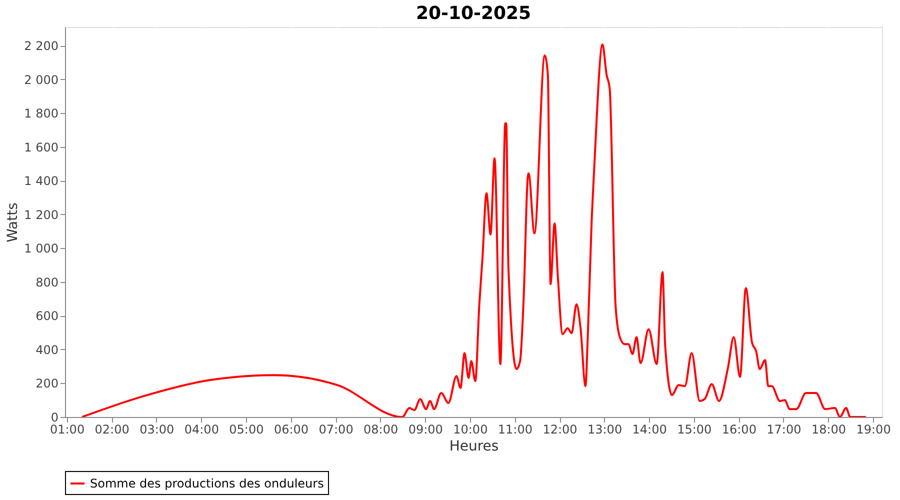 Image resolution: width=900 pixels, height=500 pixels. Describe the element at coordinates (41, 147) in the screenshot. I see `y-tick-label: 1 600` at that location.